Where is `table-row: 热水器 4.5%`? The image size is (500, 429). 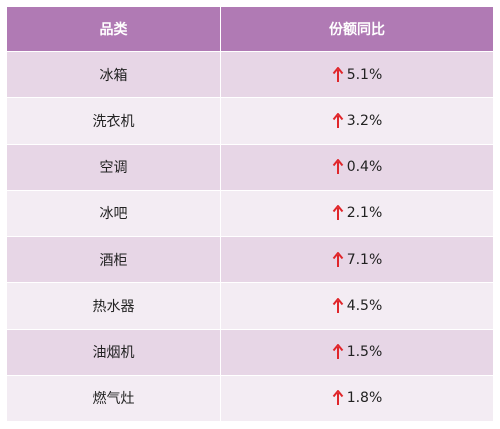
table-row: 热水器 4.5% is located at coordinates (250, 305).